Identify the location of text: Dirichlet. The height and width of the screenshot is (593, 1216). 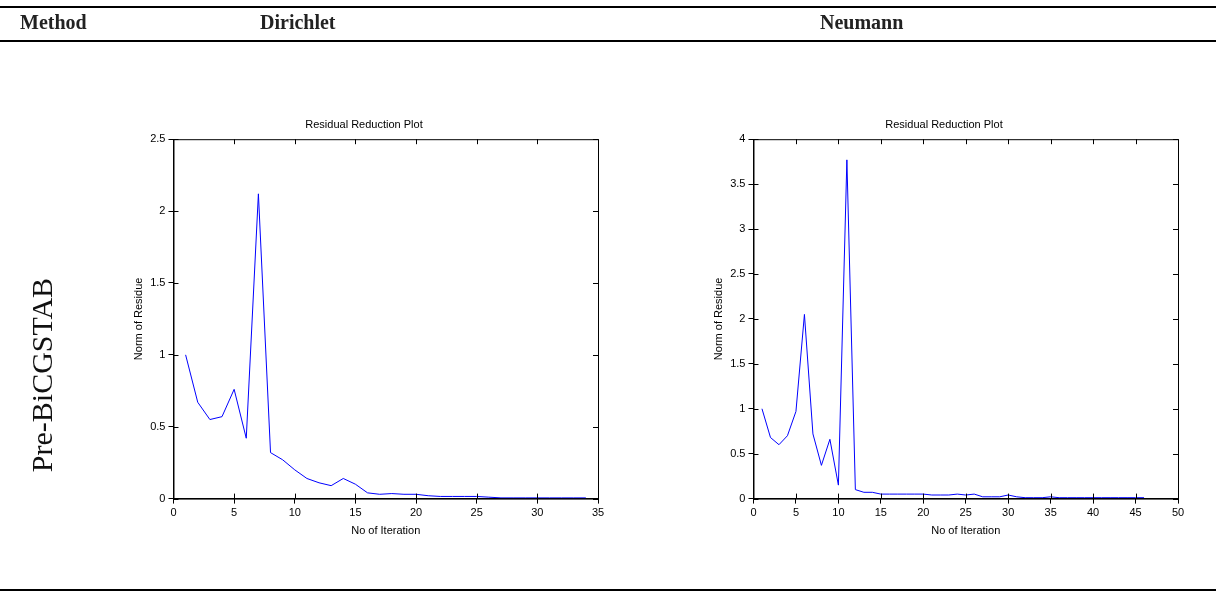
(298, 22).